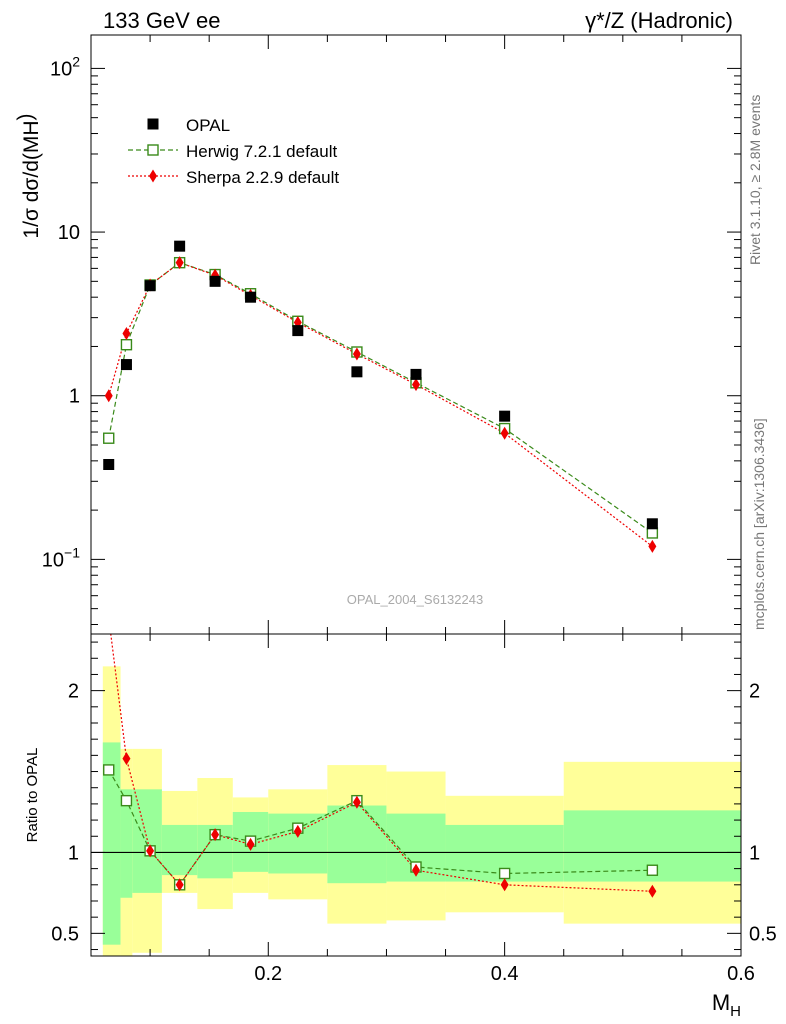  Describe the element at coordinates (69, 233) in the screenshot. I see `y-tick-label: 10` at that location.